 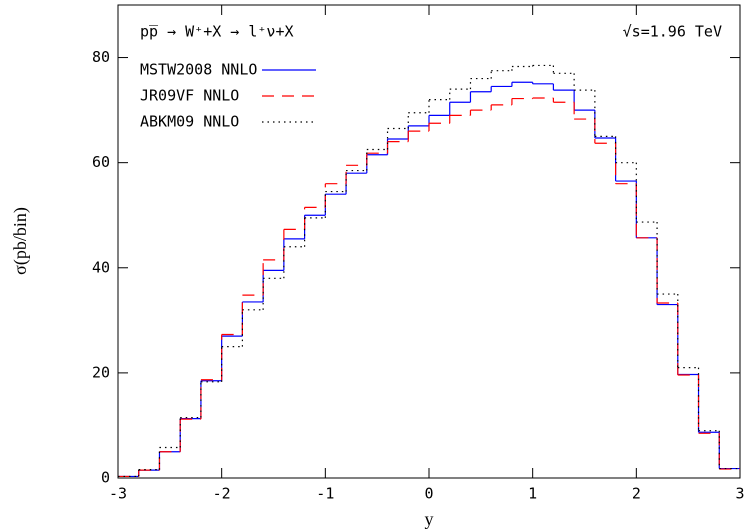 I want to click on y-tick-label: 80, so click(x=101, y=57).